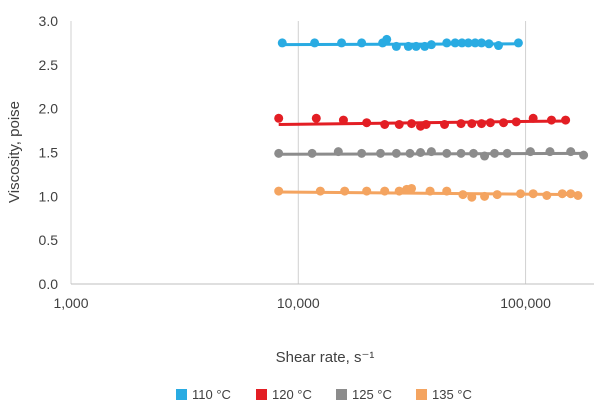 This screenshot has width=614, height=415. I want to click on y-tick-label: 2.0, so click(49, 109).